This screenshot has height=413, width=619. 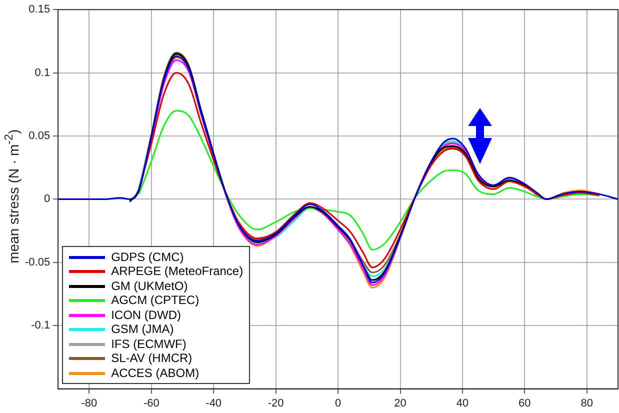 What do you see at coordinates (276, 403) in the screenshot?
I see `x-tick-label: -20` at bounding box center [276, 403].